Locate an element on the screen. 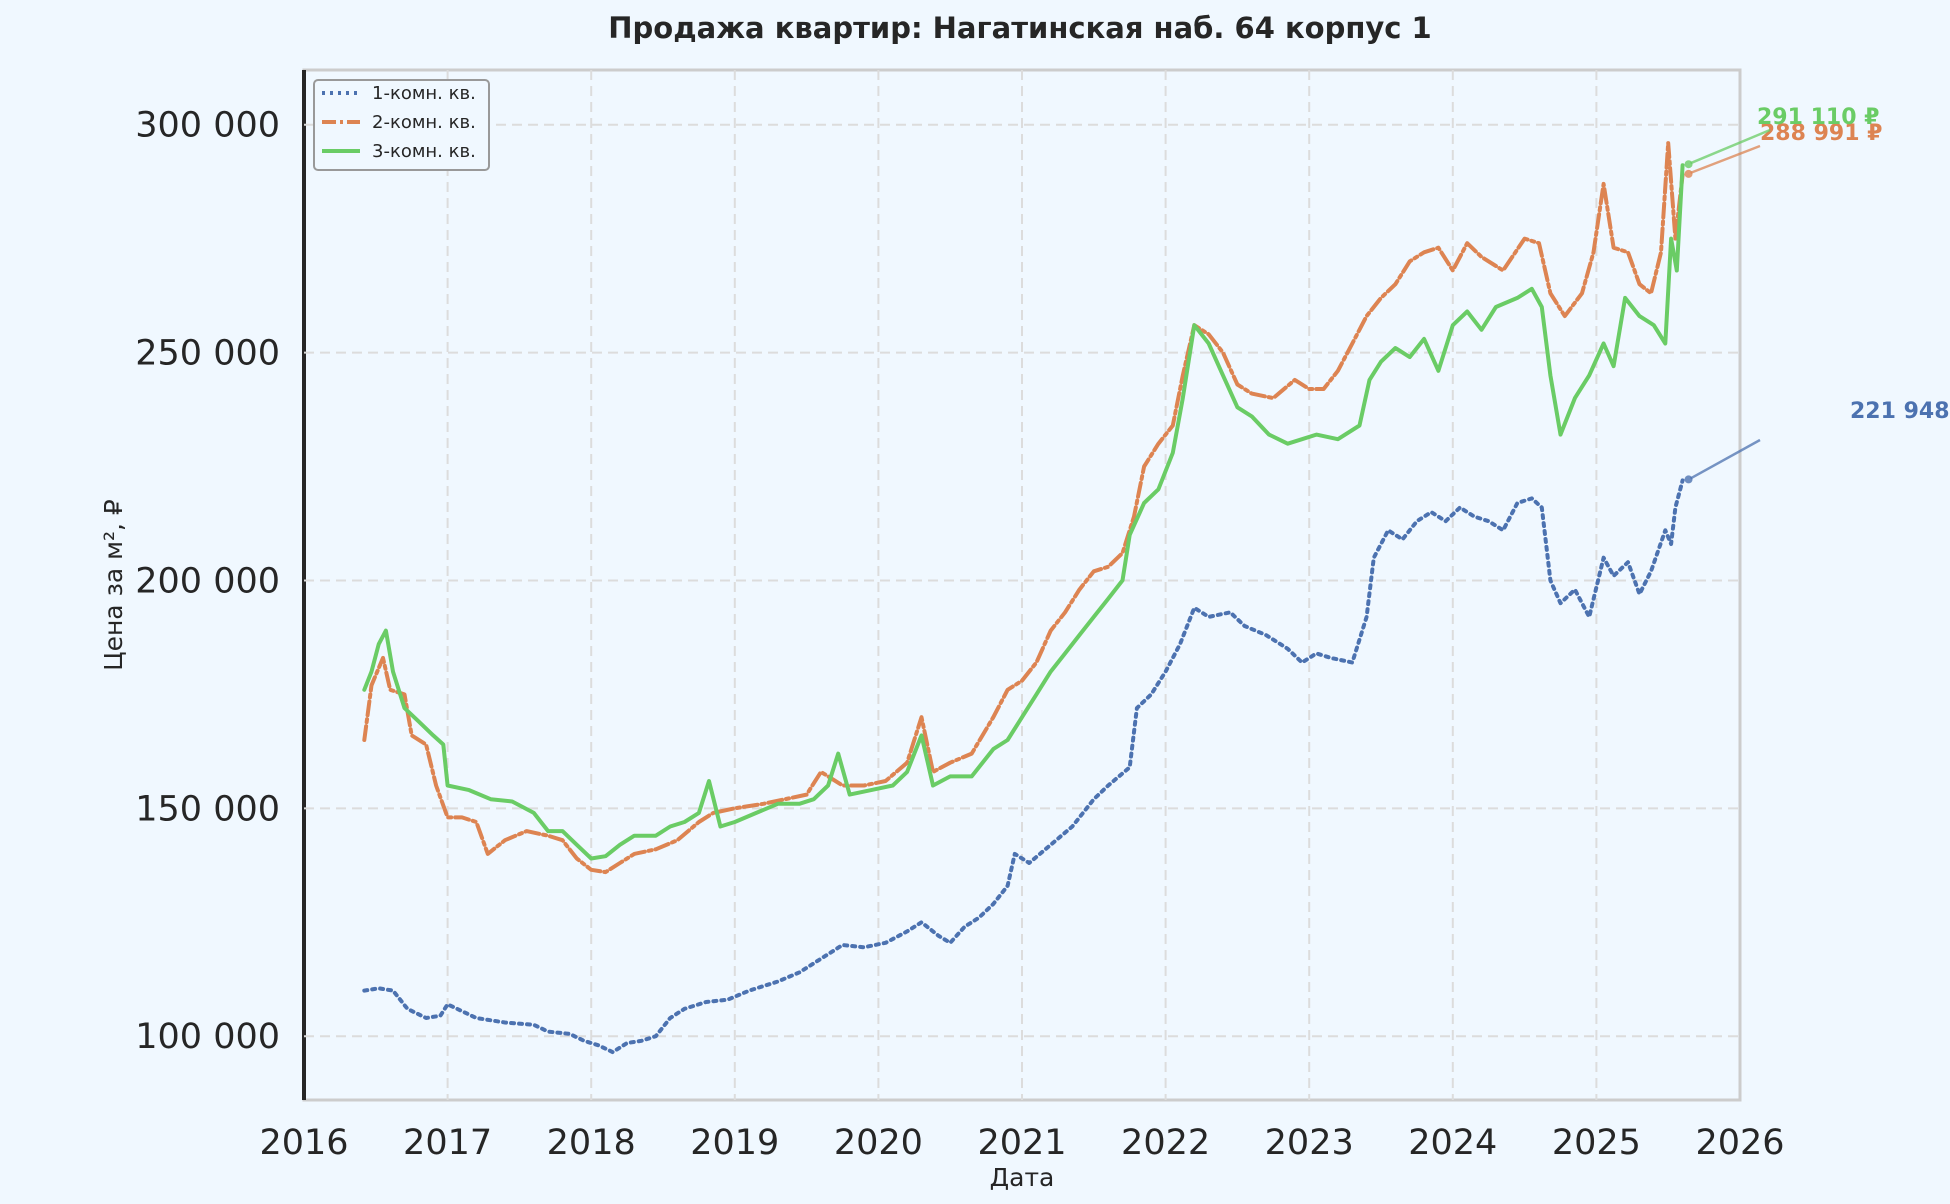 This screenshot has width=1950, height=1204. y-tick-label: 100 000 is located at coordinates (207, 1037).